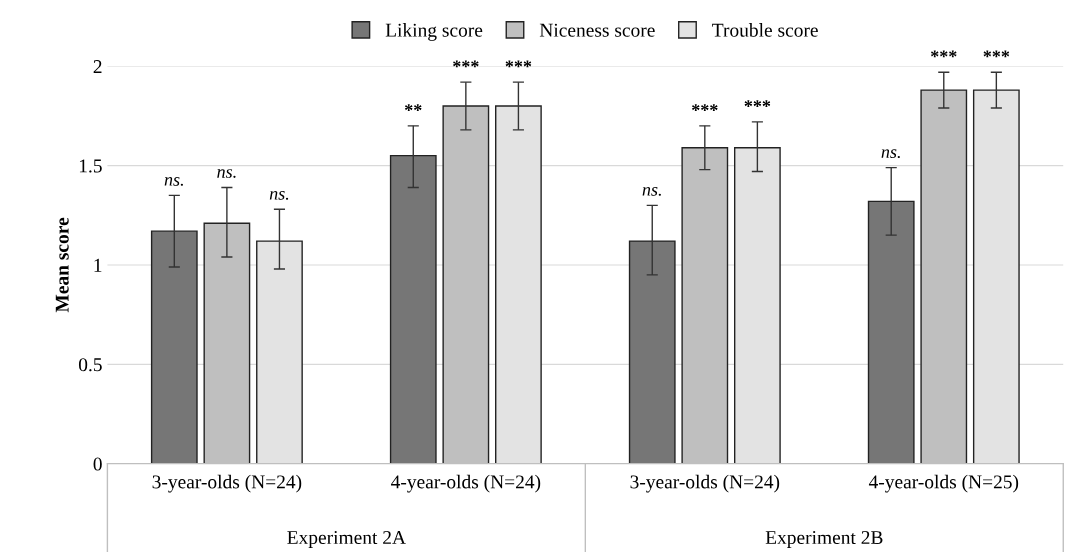  What do you see at coordinates (98, 265) in the screenshot?
I see `y-tick-label: 1` at bounding box center [98, 265].